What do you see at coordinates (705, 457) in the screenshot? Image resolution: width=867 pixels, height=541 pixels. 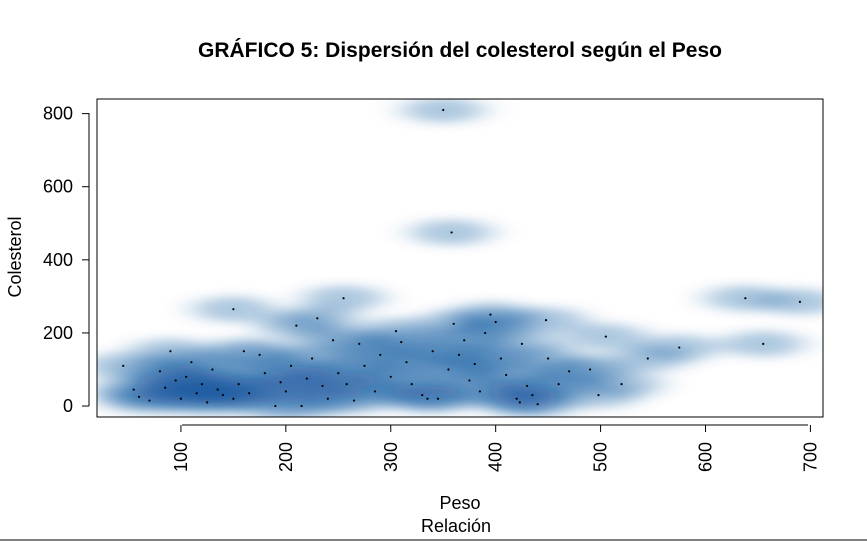 I see `x-tick-label: 600` at bounding box center [705, 457].